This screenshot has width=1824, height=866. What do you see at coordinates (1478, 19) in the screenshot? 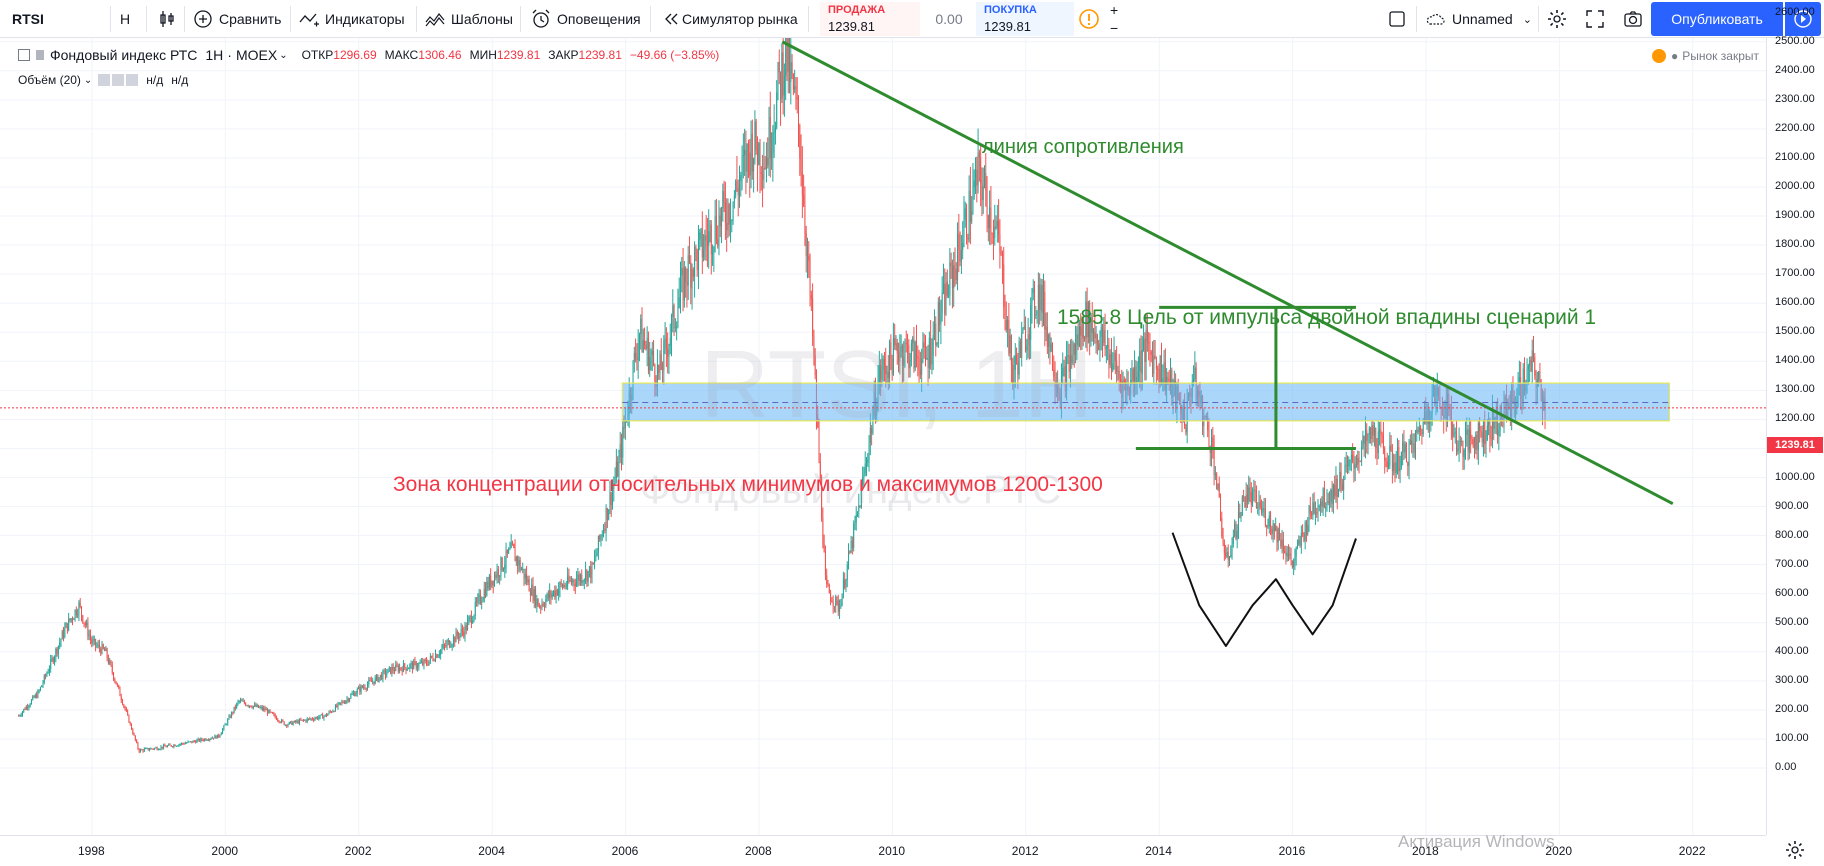
I see `layout-menu: Unnamed ⌄` at bounding box center [1478, 19].